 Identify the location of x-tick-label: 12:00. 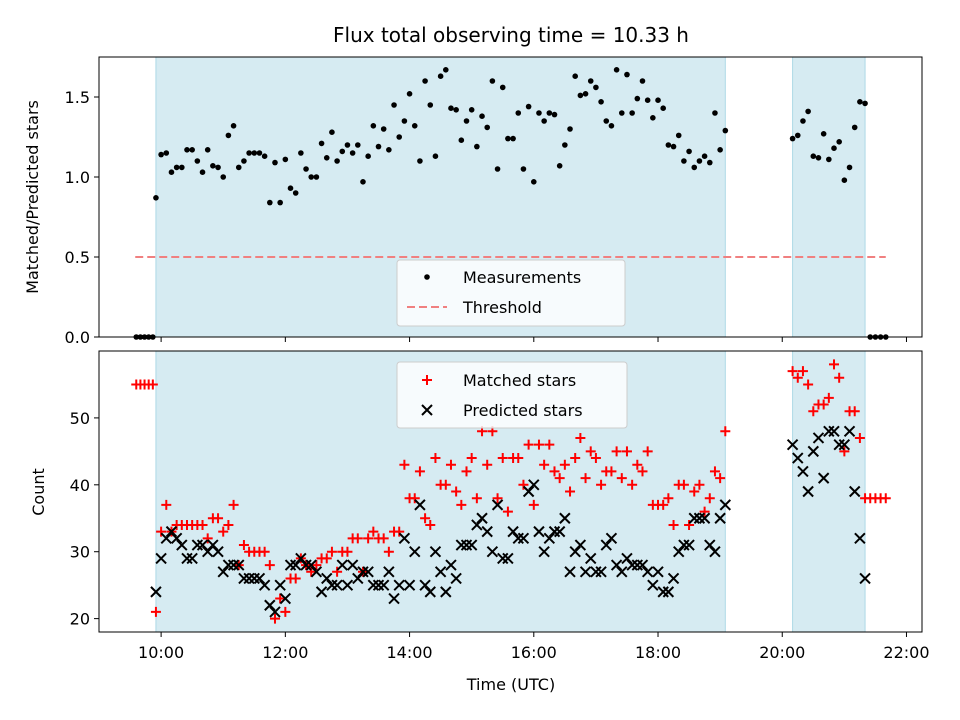
(285, 652).